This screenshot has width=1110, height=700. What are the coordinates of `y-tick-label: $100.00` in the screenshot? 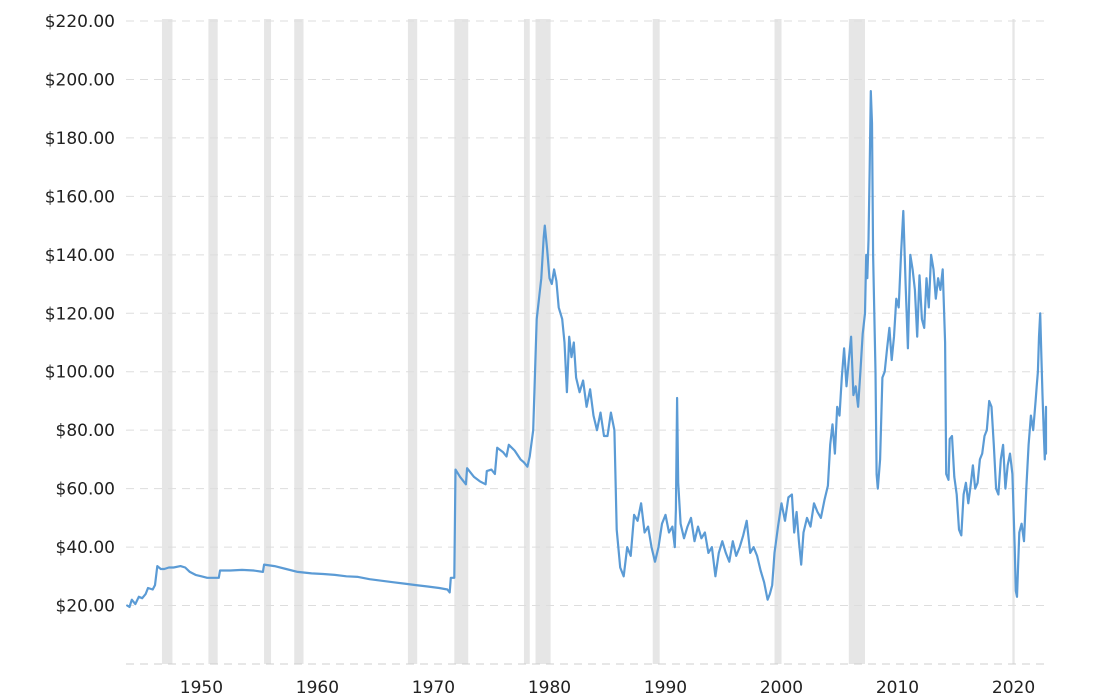 It's located at (80, 373).